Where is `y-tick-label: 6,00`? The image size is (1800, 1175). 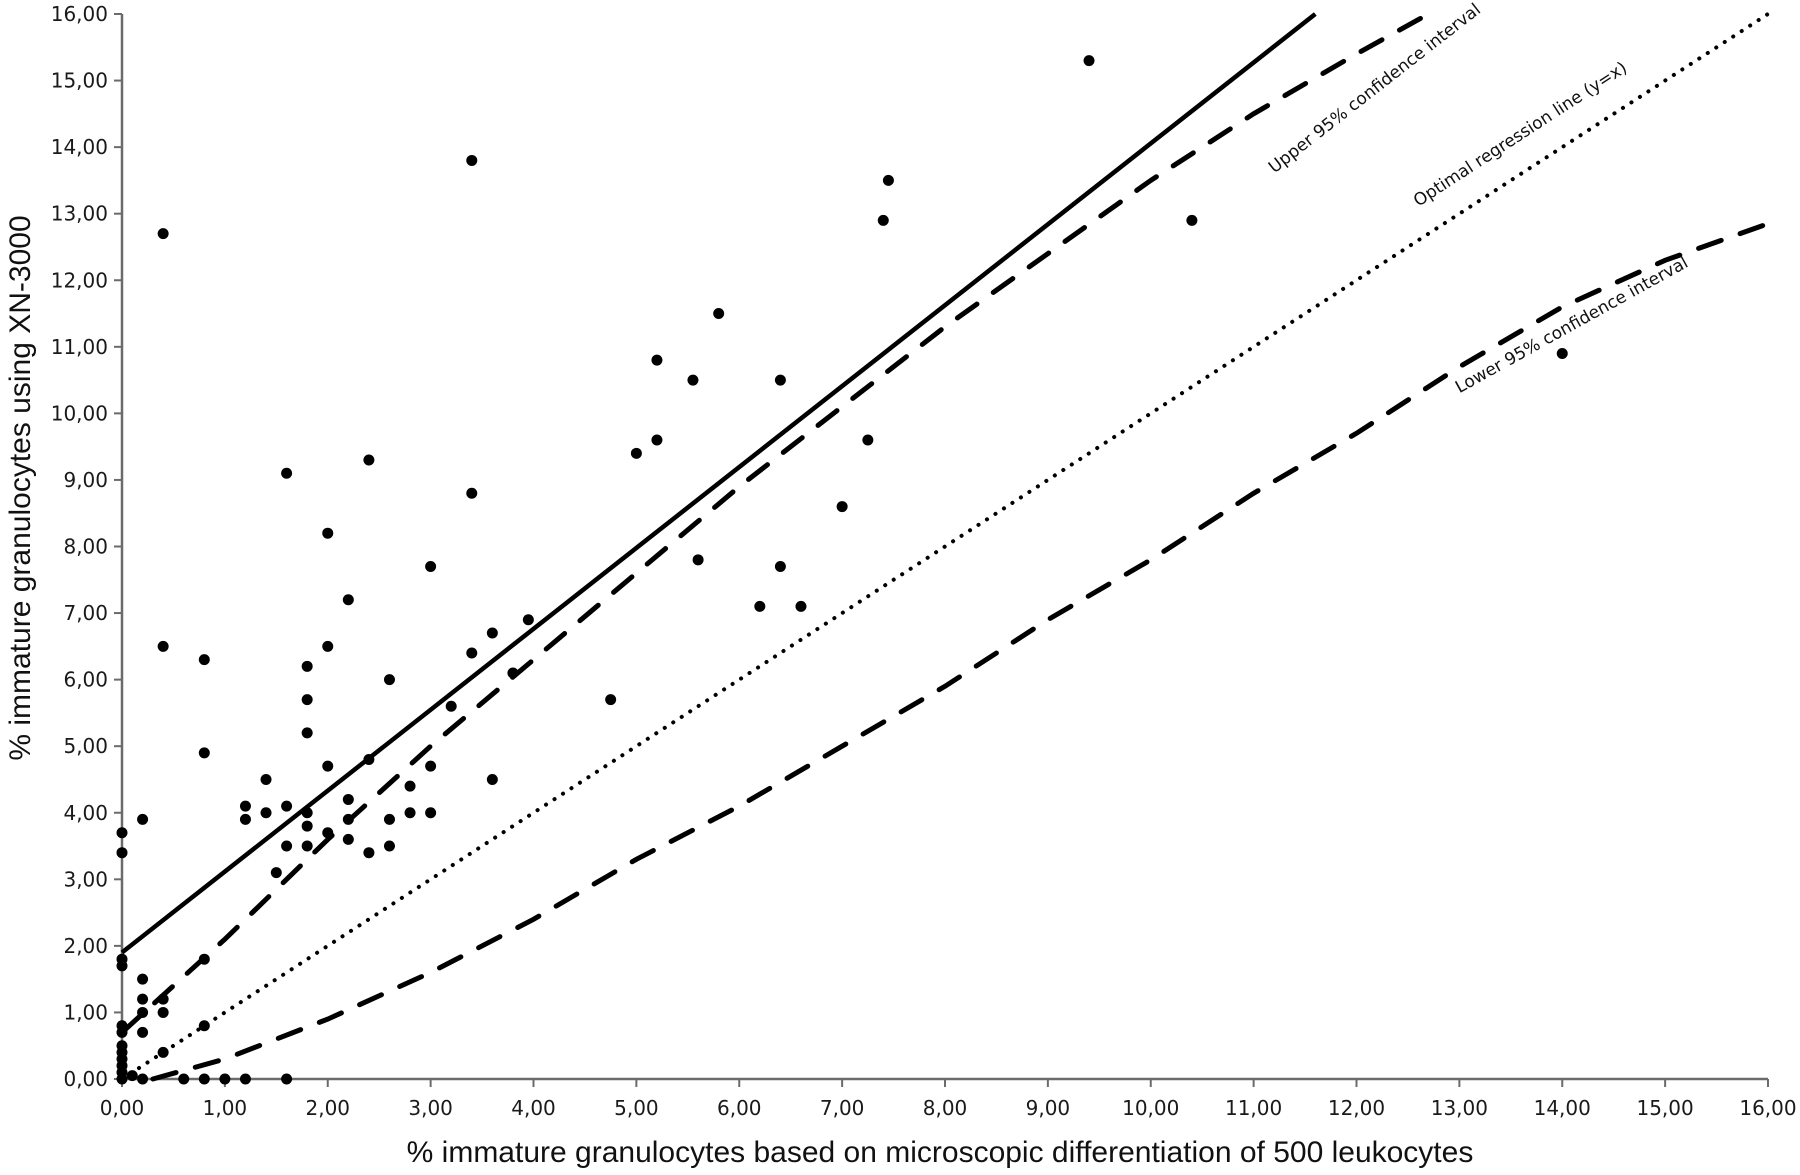
y-tick-label: 6,00 is located at coordinates (85, 680).